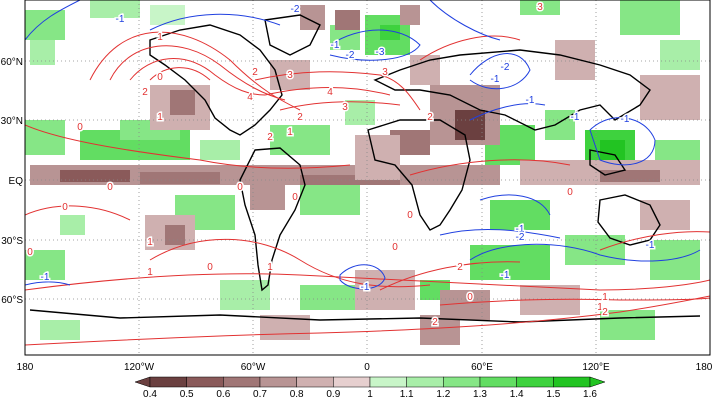  I want to click on contour-label: 4, so click(250, 97).